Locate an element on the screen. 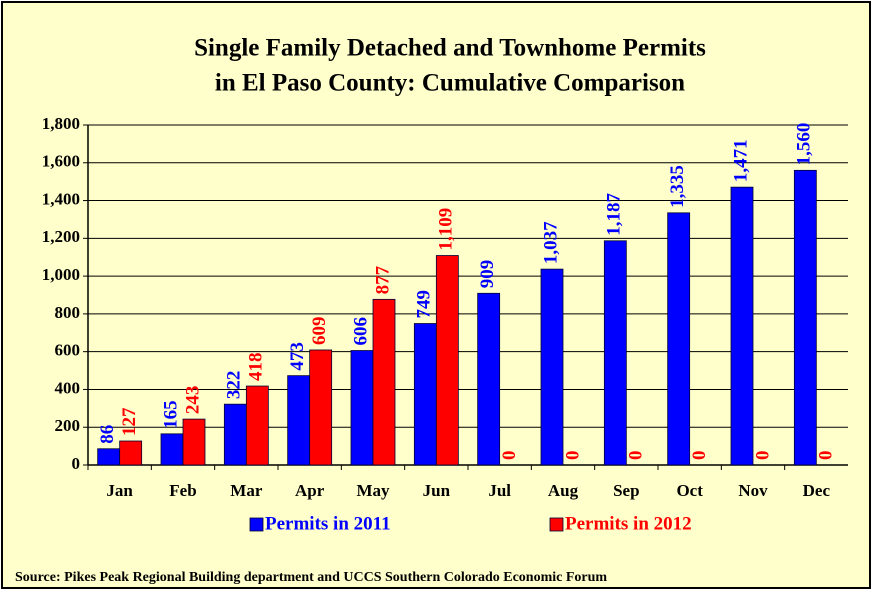 Image resolution: width=872 pixels, height=590 pixels. y-tick-label: 1,800 is located at coordinates (61, 123).